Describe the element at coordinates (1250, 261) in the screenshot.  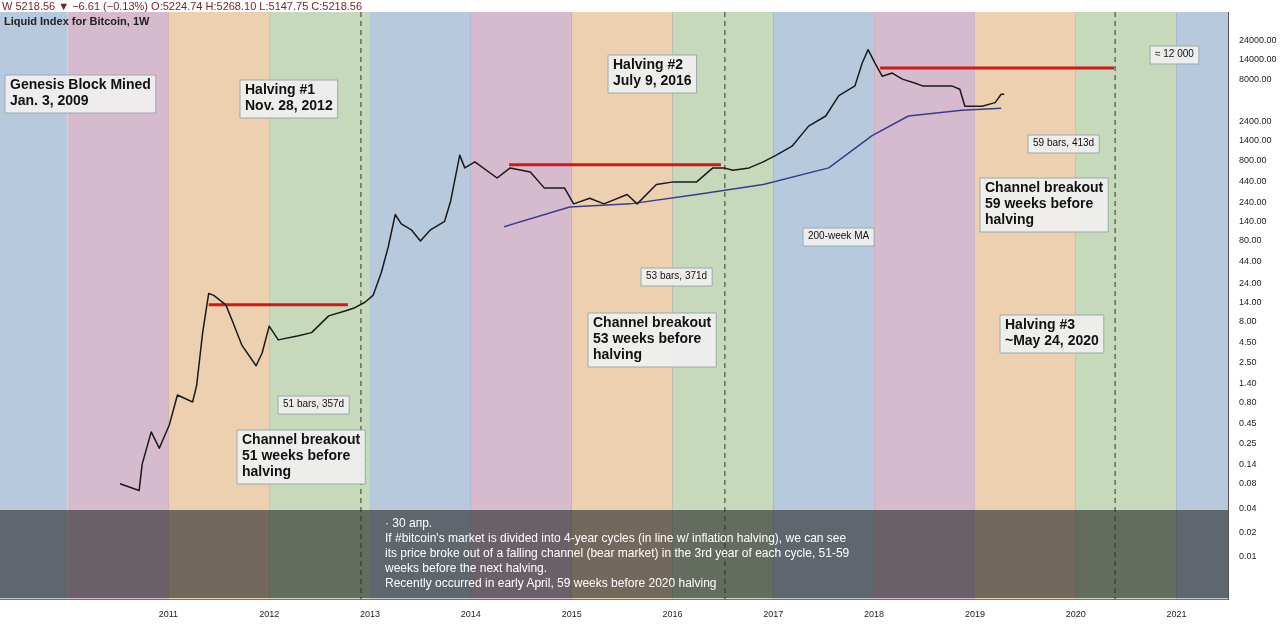
I see `y-tick-label: 44.00` at that location.